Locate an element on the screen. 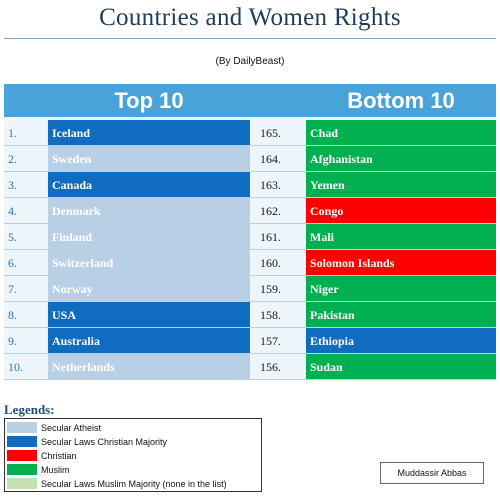  top-rank: 4. is located at coordinates (12, 211).